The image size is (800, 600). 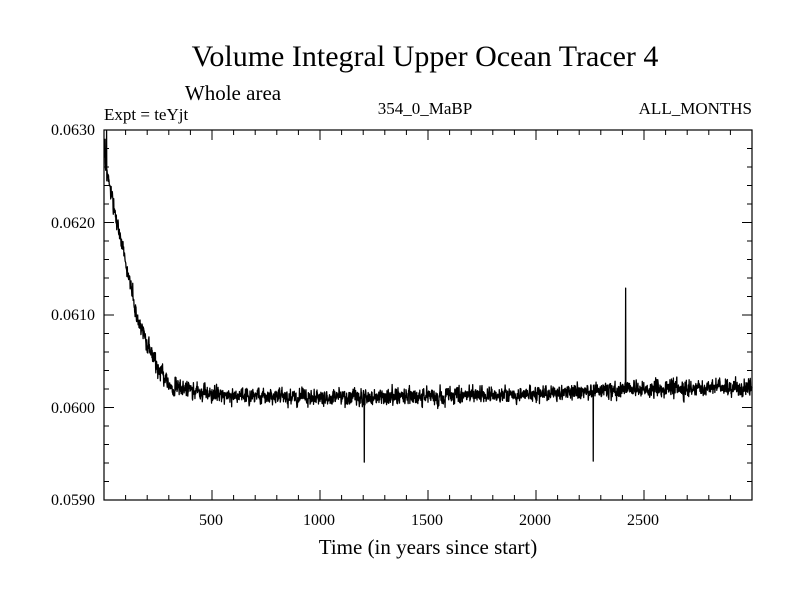 What do you see at coordinates (695, 108) in the screenshot?
I see `months-label: ALL_MONTHS` at bounding box center [695, 108].